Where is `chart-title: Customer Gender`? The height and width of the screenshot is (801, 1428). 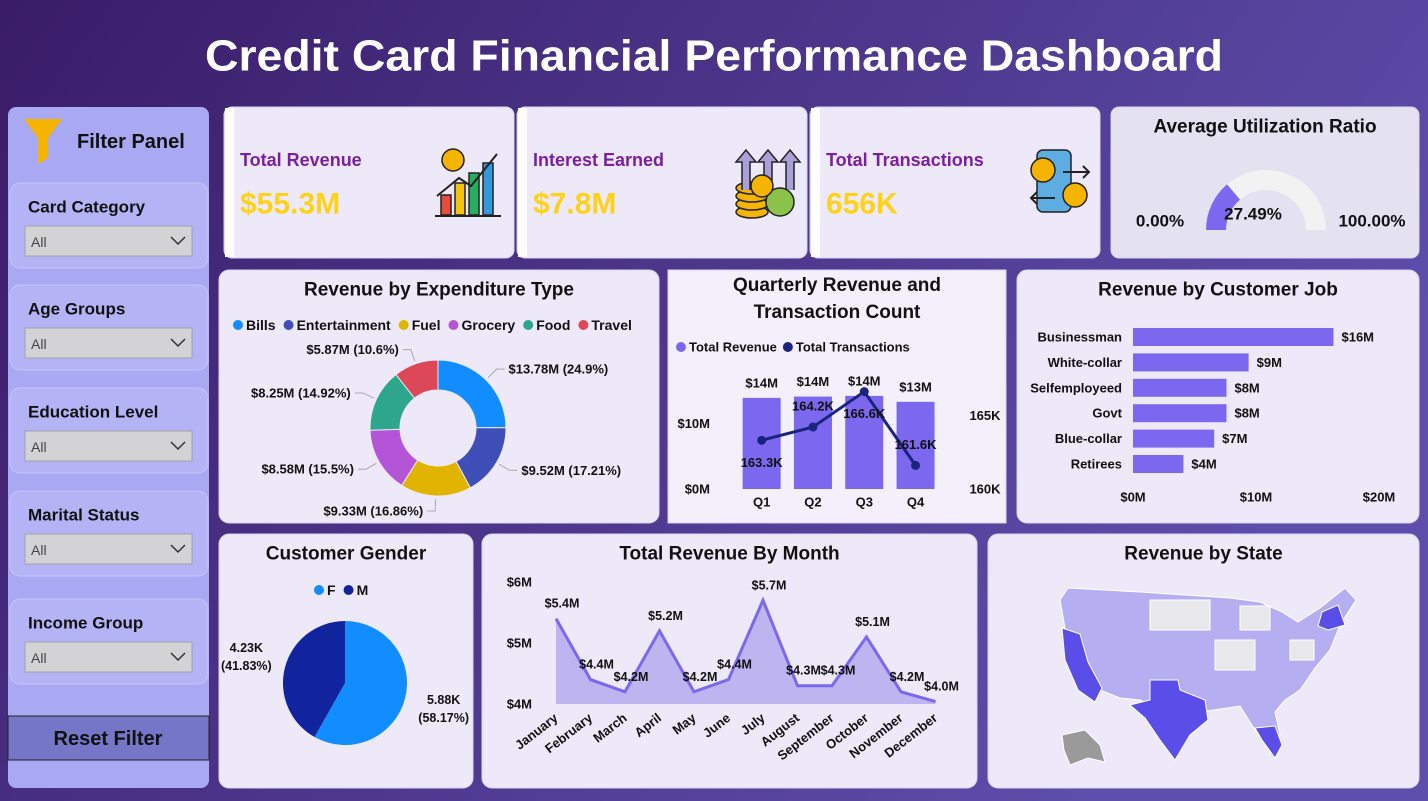
chart-title: Customer Gender is located at coordinates (346, 554).